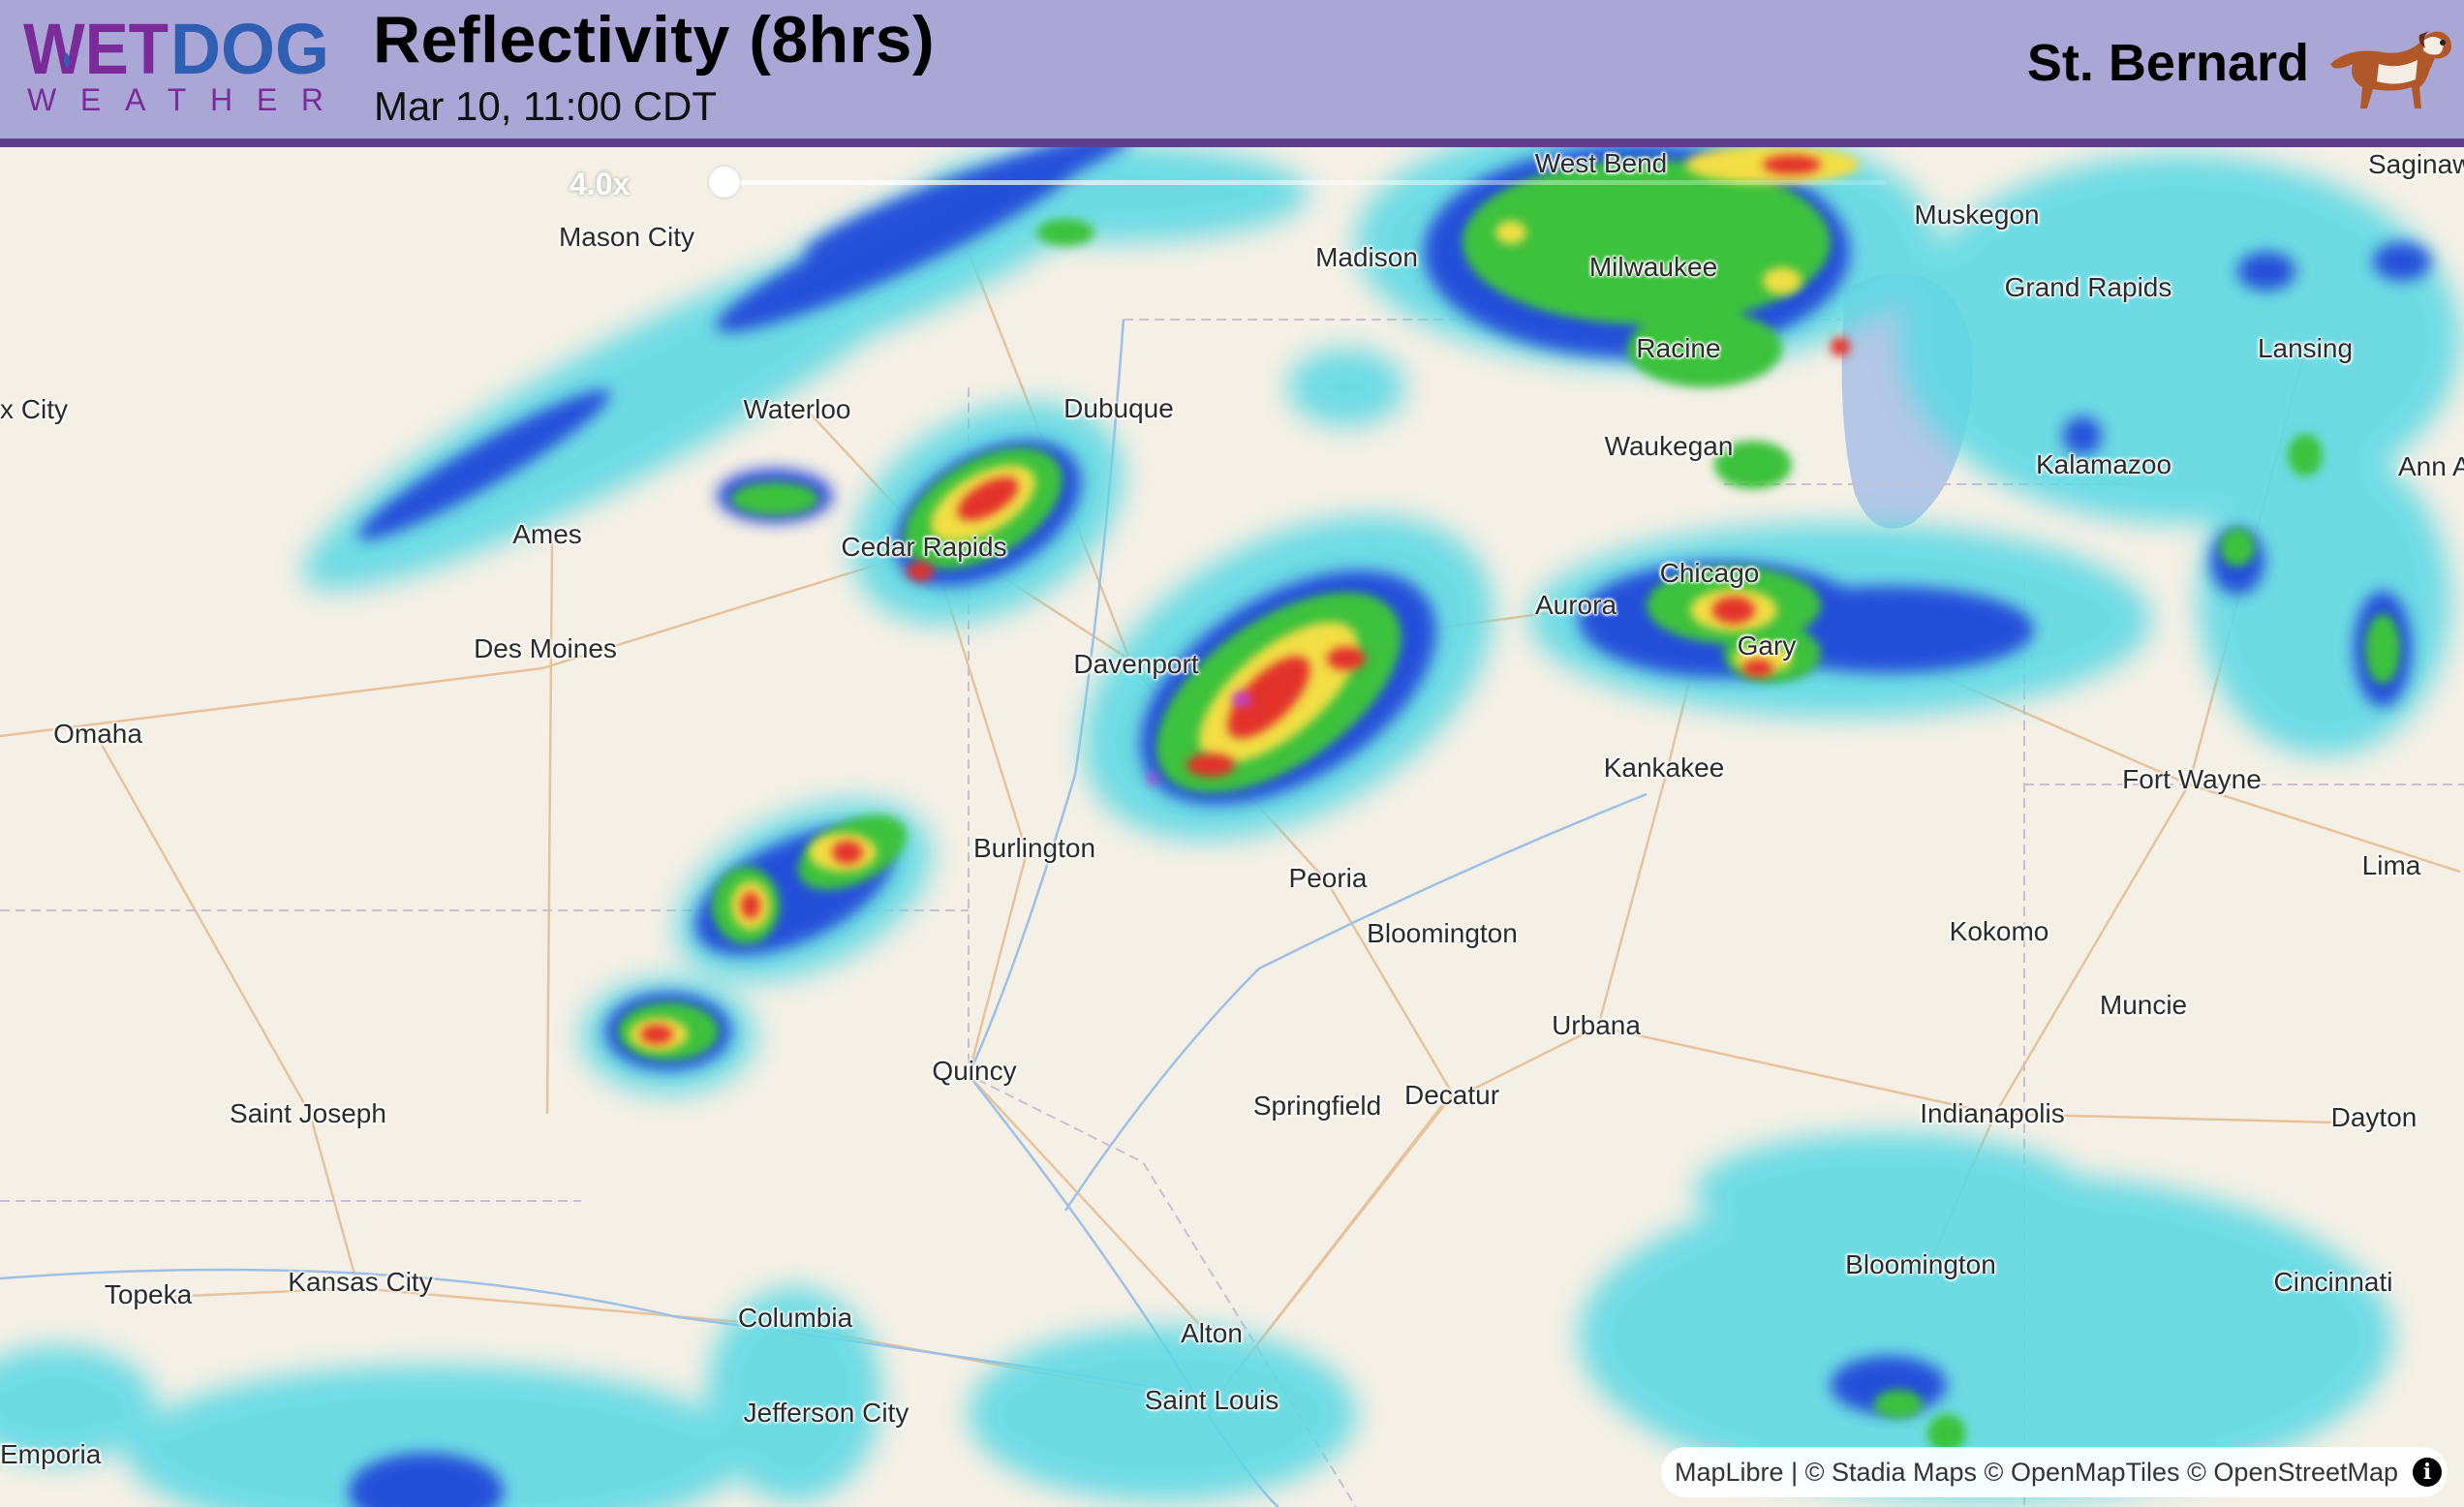 This screenshot has width=2464, height=1507. I want to click on city-label: Waterloo, so click(797, 409).